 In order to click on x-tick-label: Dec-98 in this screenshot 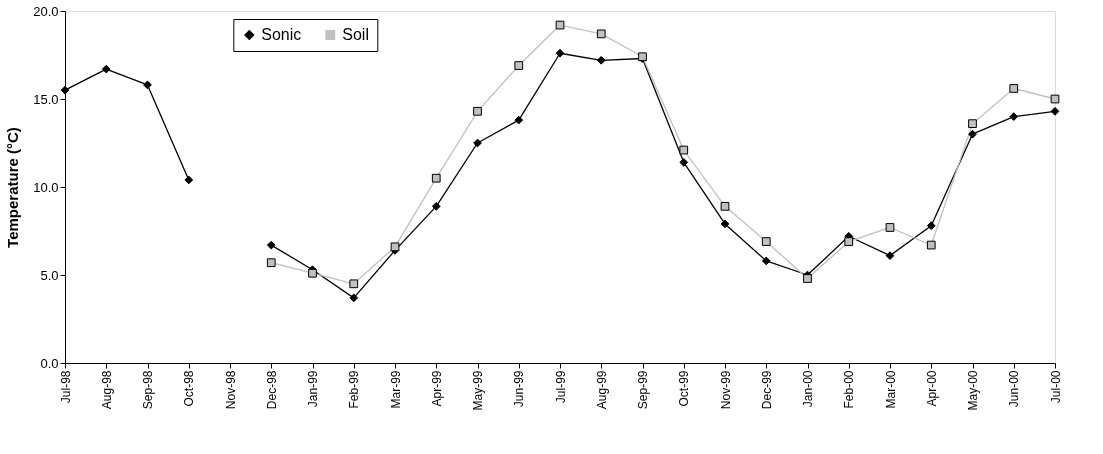, I will do `click(271, 390)`.